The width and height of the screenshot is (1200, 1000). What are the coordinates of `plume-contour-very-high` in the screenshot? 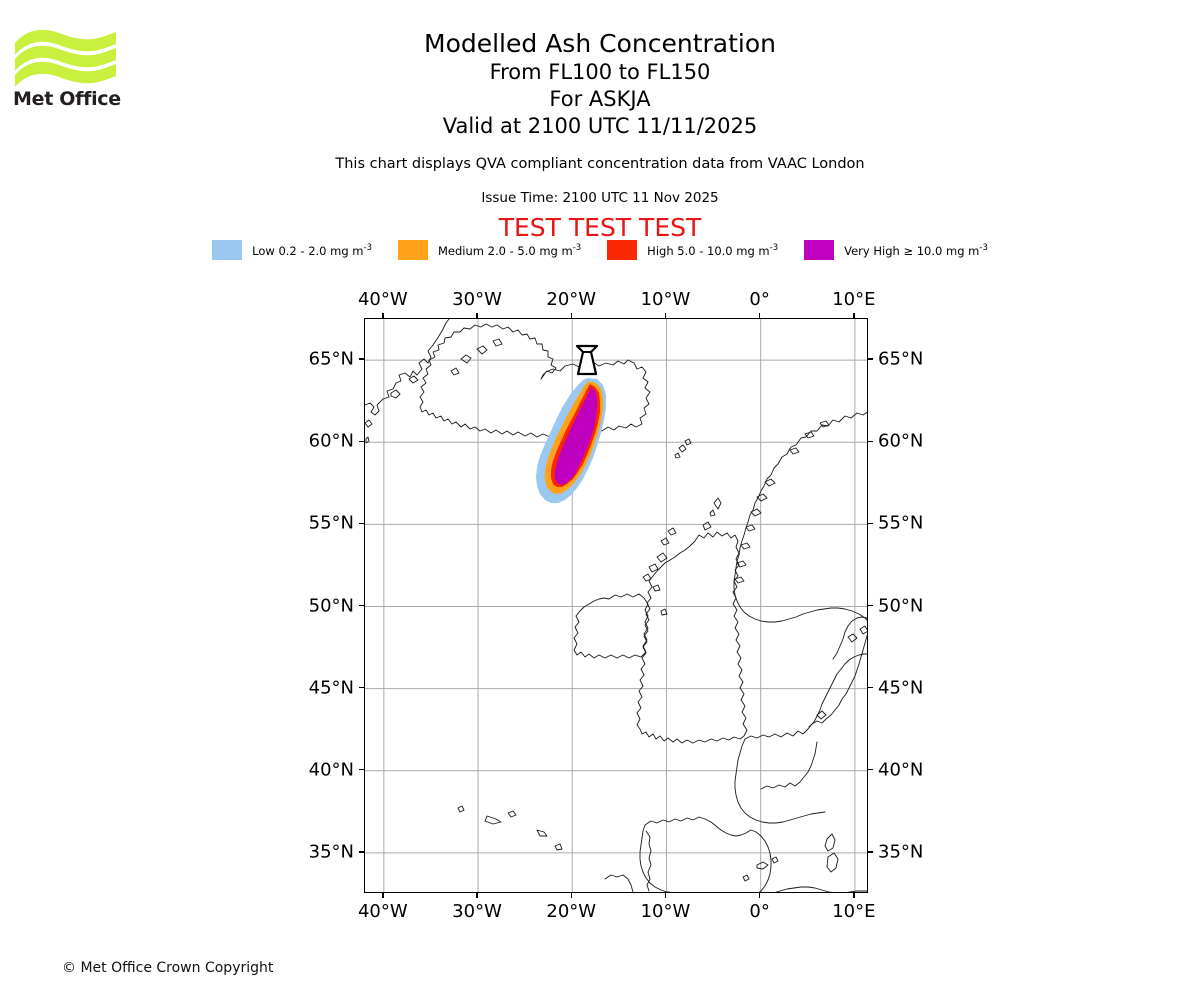 It's located at (576, 436).